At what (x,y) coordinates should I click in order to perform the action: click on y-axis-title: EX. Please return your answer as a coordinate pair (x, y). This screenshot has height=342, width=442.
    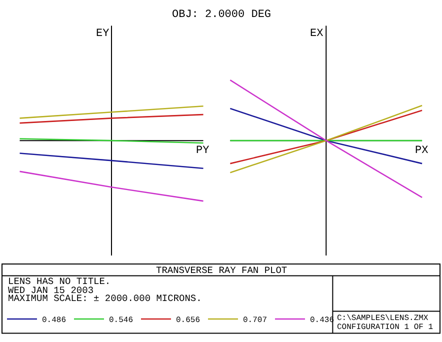
    Looking at the image, I should click on (317, 34).